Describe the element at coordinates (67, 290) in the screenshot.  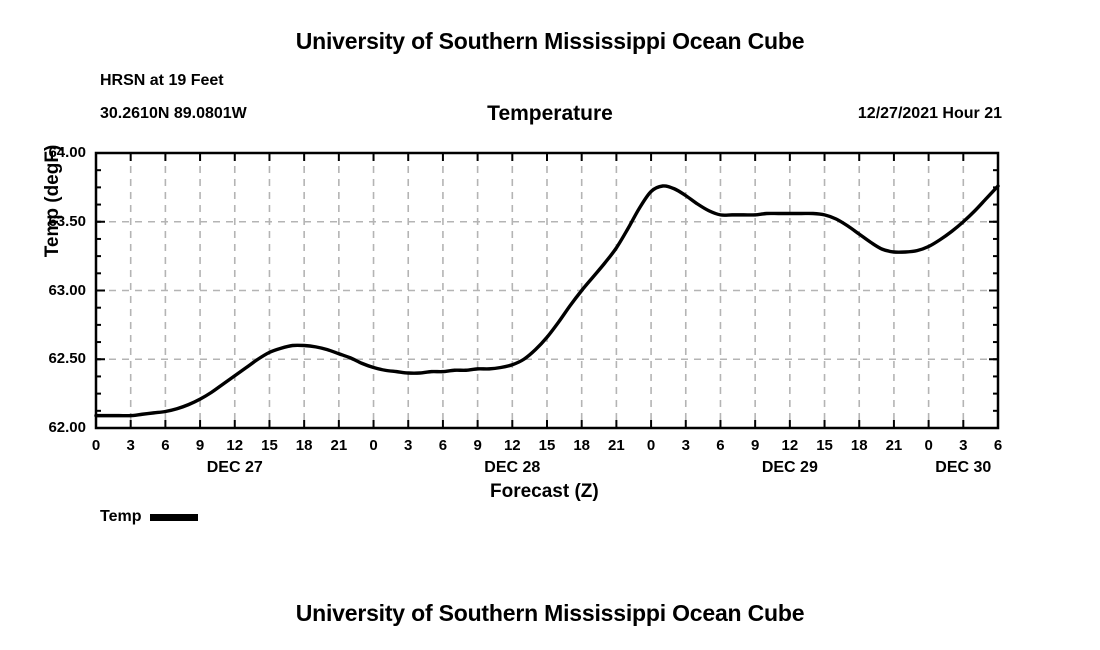
I see `y-tick-label: 63.00` at that location.